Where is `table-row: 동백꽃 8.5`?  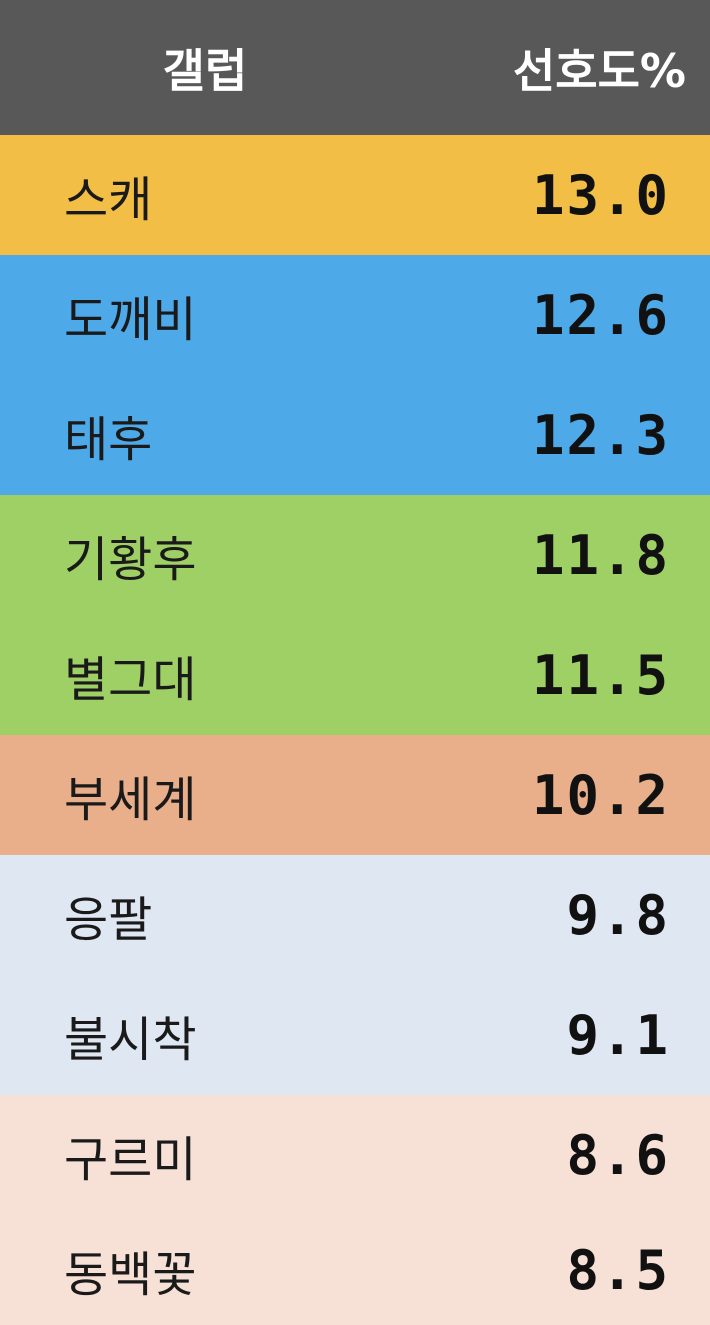
table-row: 동백꽃 8.5 is located at coordinates (355, 1270).